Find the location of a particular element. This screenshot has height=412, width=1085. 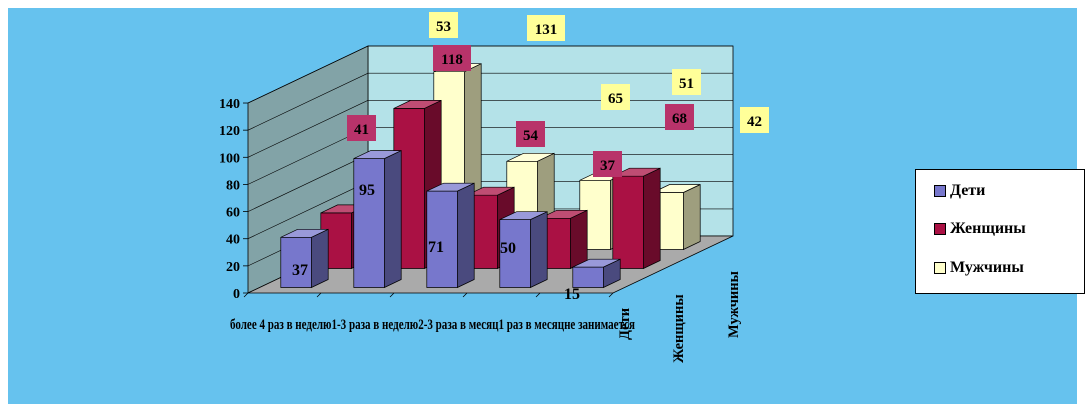

svg-text: 95 is located at coordinates (367, 190).